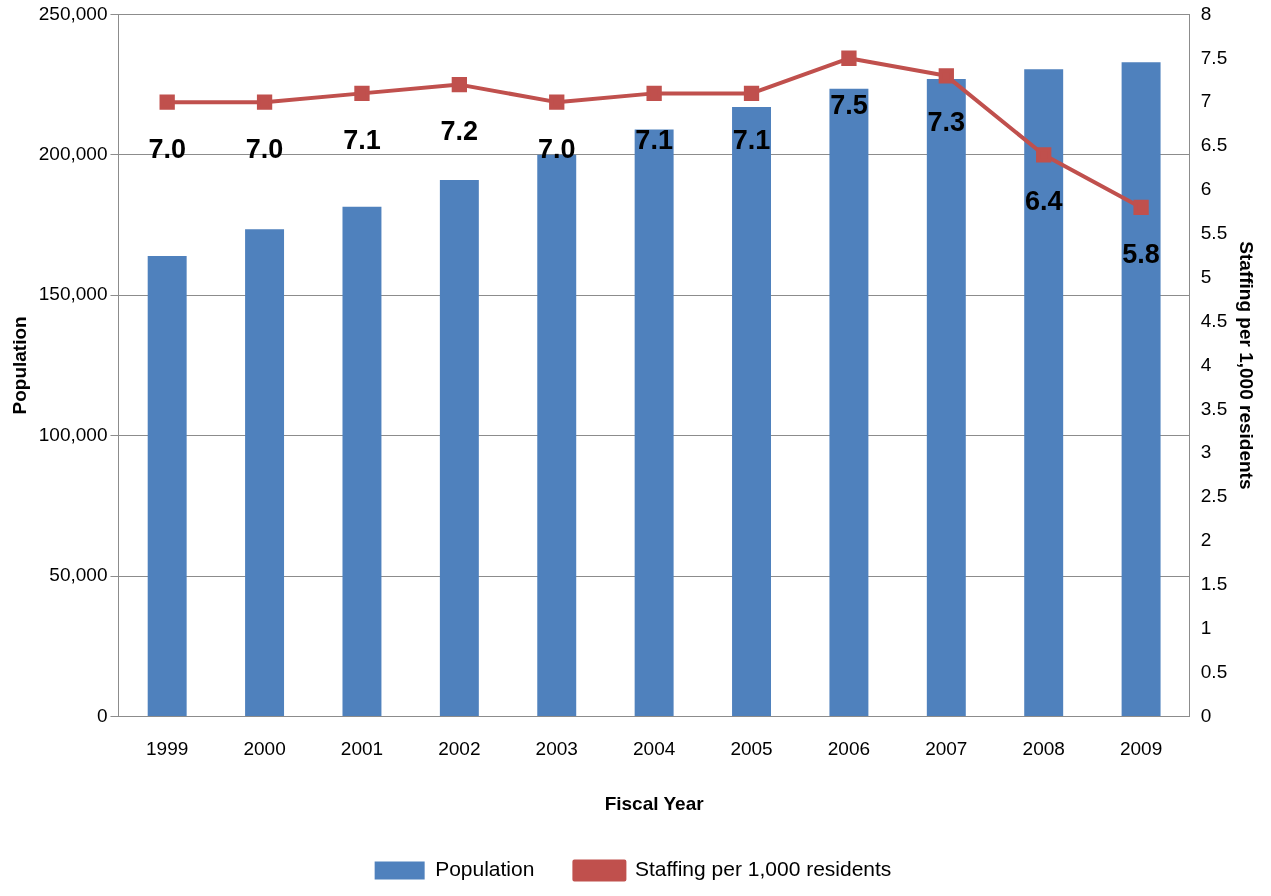 This screenshot has height=896, width=1271. Describe the element at coordinates (556, 749) in the screenshot. I see `x-tick-label: 2003` at that location.